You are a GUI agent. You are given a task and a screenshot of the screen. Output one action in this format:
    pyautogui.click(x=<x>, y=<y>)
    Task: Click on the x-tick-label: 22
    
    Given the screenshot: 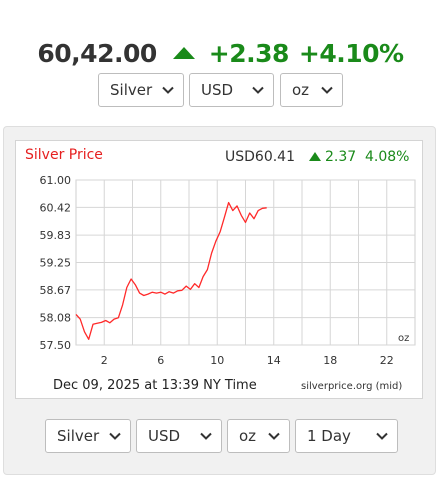 What is the action you would take?
    pyautogui.click(x=387, y=360)
    